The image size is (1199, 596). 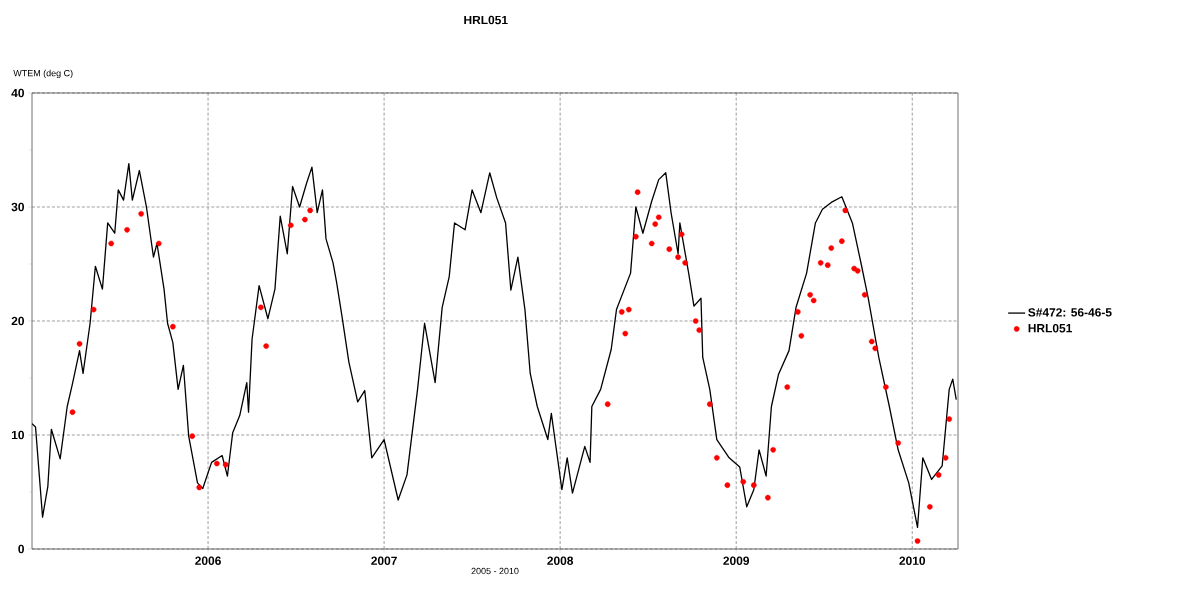 I want to click on y-tick-label: 10, so click(x=17, y=435).